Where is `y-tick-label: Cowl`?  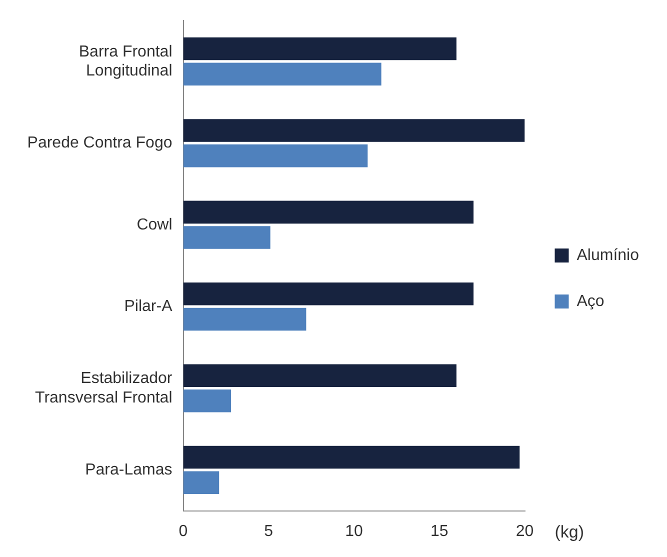
y-tick-label: Cowl is located at coordinates (154, 225).